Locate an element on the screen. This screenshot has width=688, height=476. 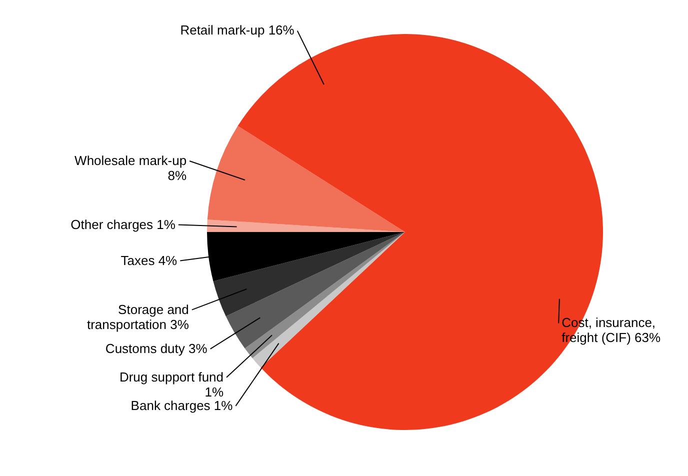
slice-label: Taxes 4% is located at coordinates (149, 260).